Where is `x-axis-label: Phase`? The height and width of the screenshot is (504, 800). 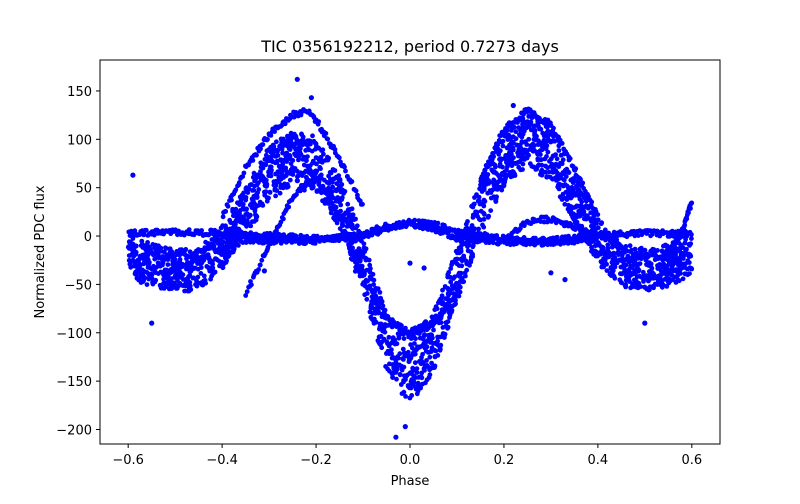
x-axis-label: Phase is located at coordinates (410, 481).